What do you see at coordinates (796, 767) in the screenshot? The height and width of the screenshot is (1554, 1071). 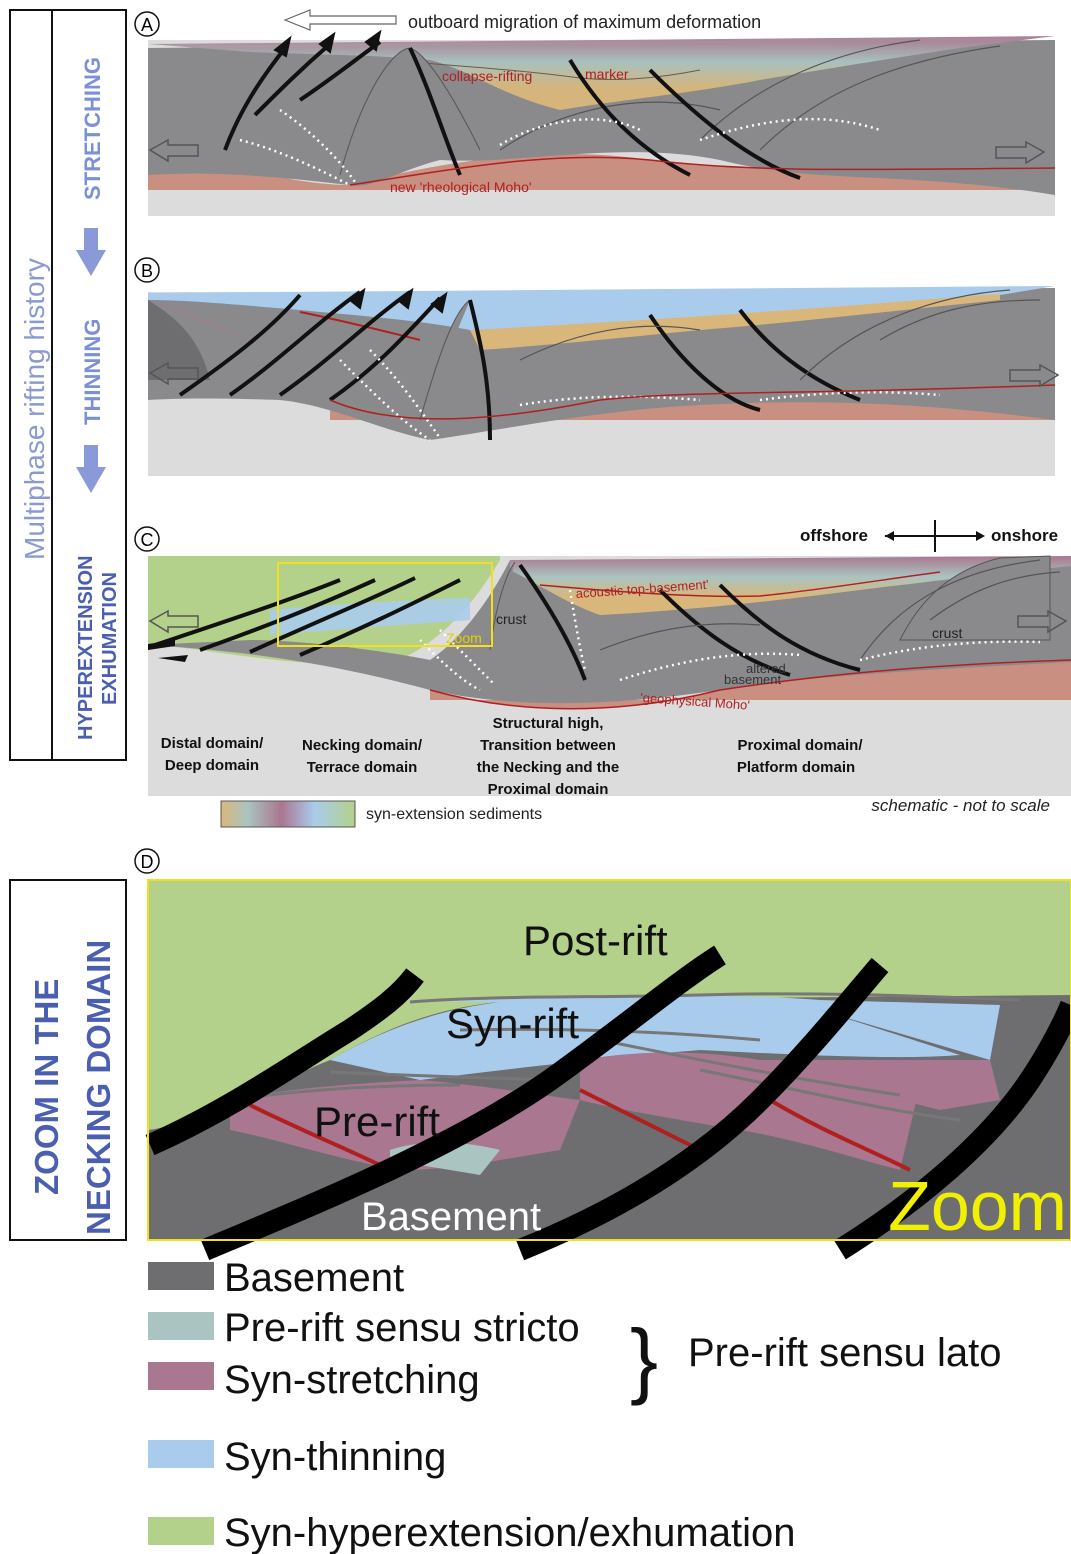 I see `domain-proximal: Platform domain` at bounding box center [796, 767].